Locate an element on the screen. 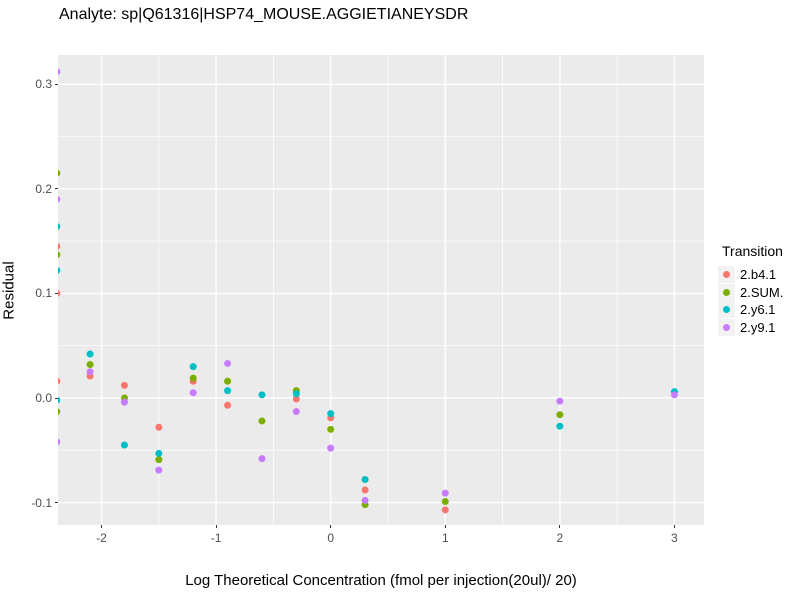 The height and width of the screenshot is (600, 800). legend-row: 2.SUM. is located at coordinates (751, 292).